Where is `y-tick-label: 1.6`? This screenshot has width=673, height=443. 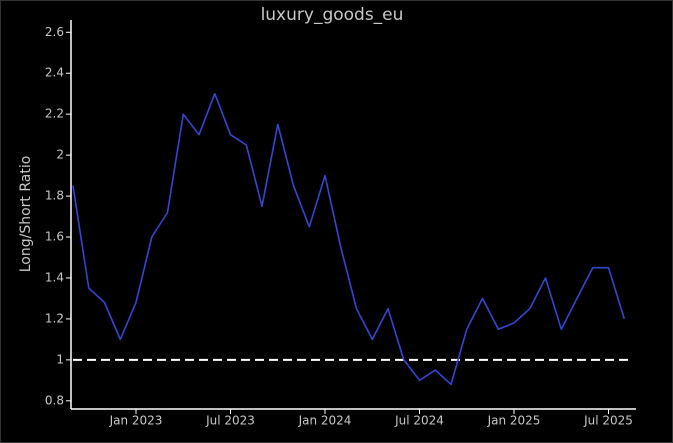 y-tick-label: 1.6 is located at coordinates (54, 237).